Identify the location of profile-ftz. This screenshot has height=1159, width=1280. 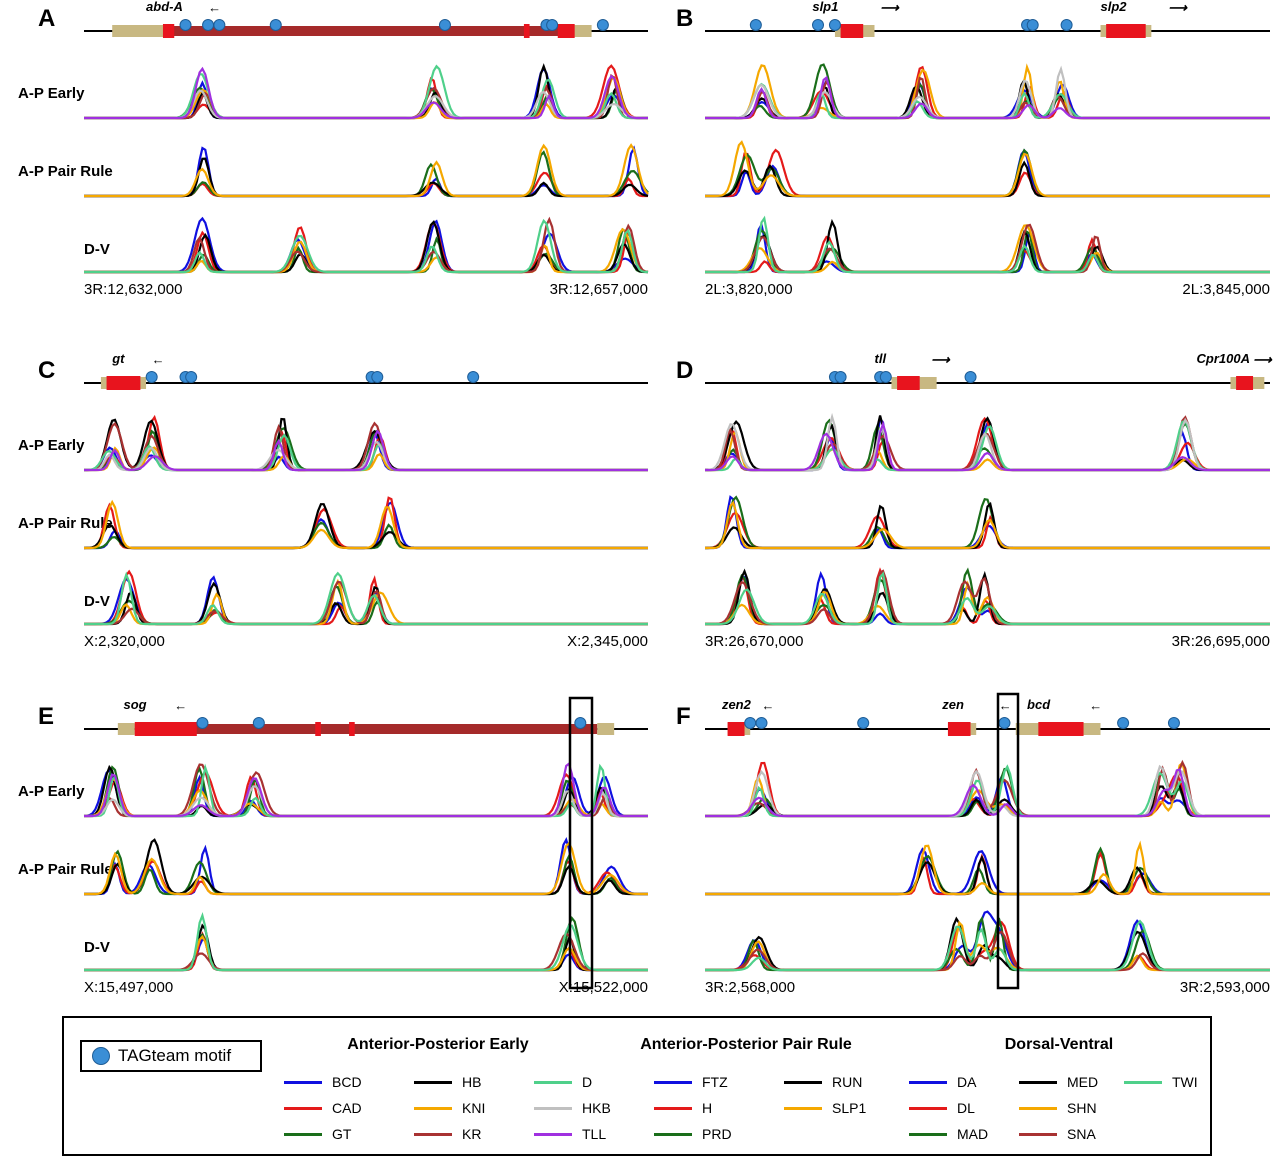
(366, 171).